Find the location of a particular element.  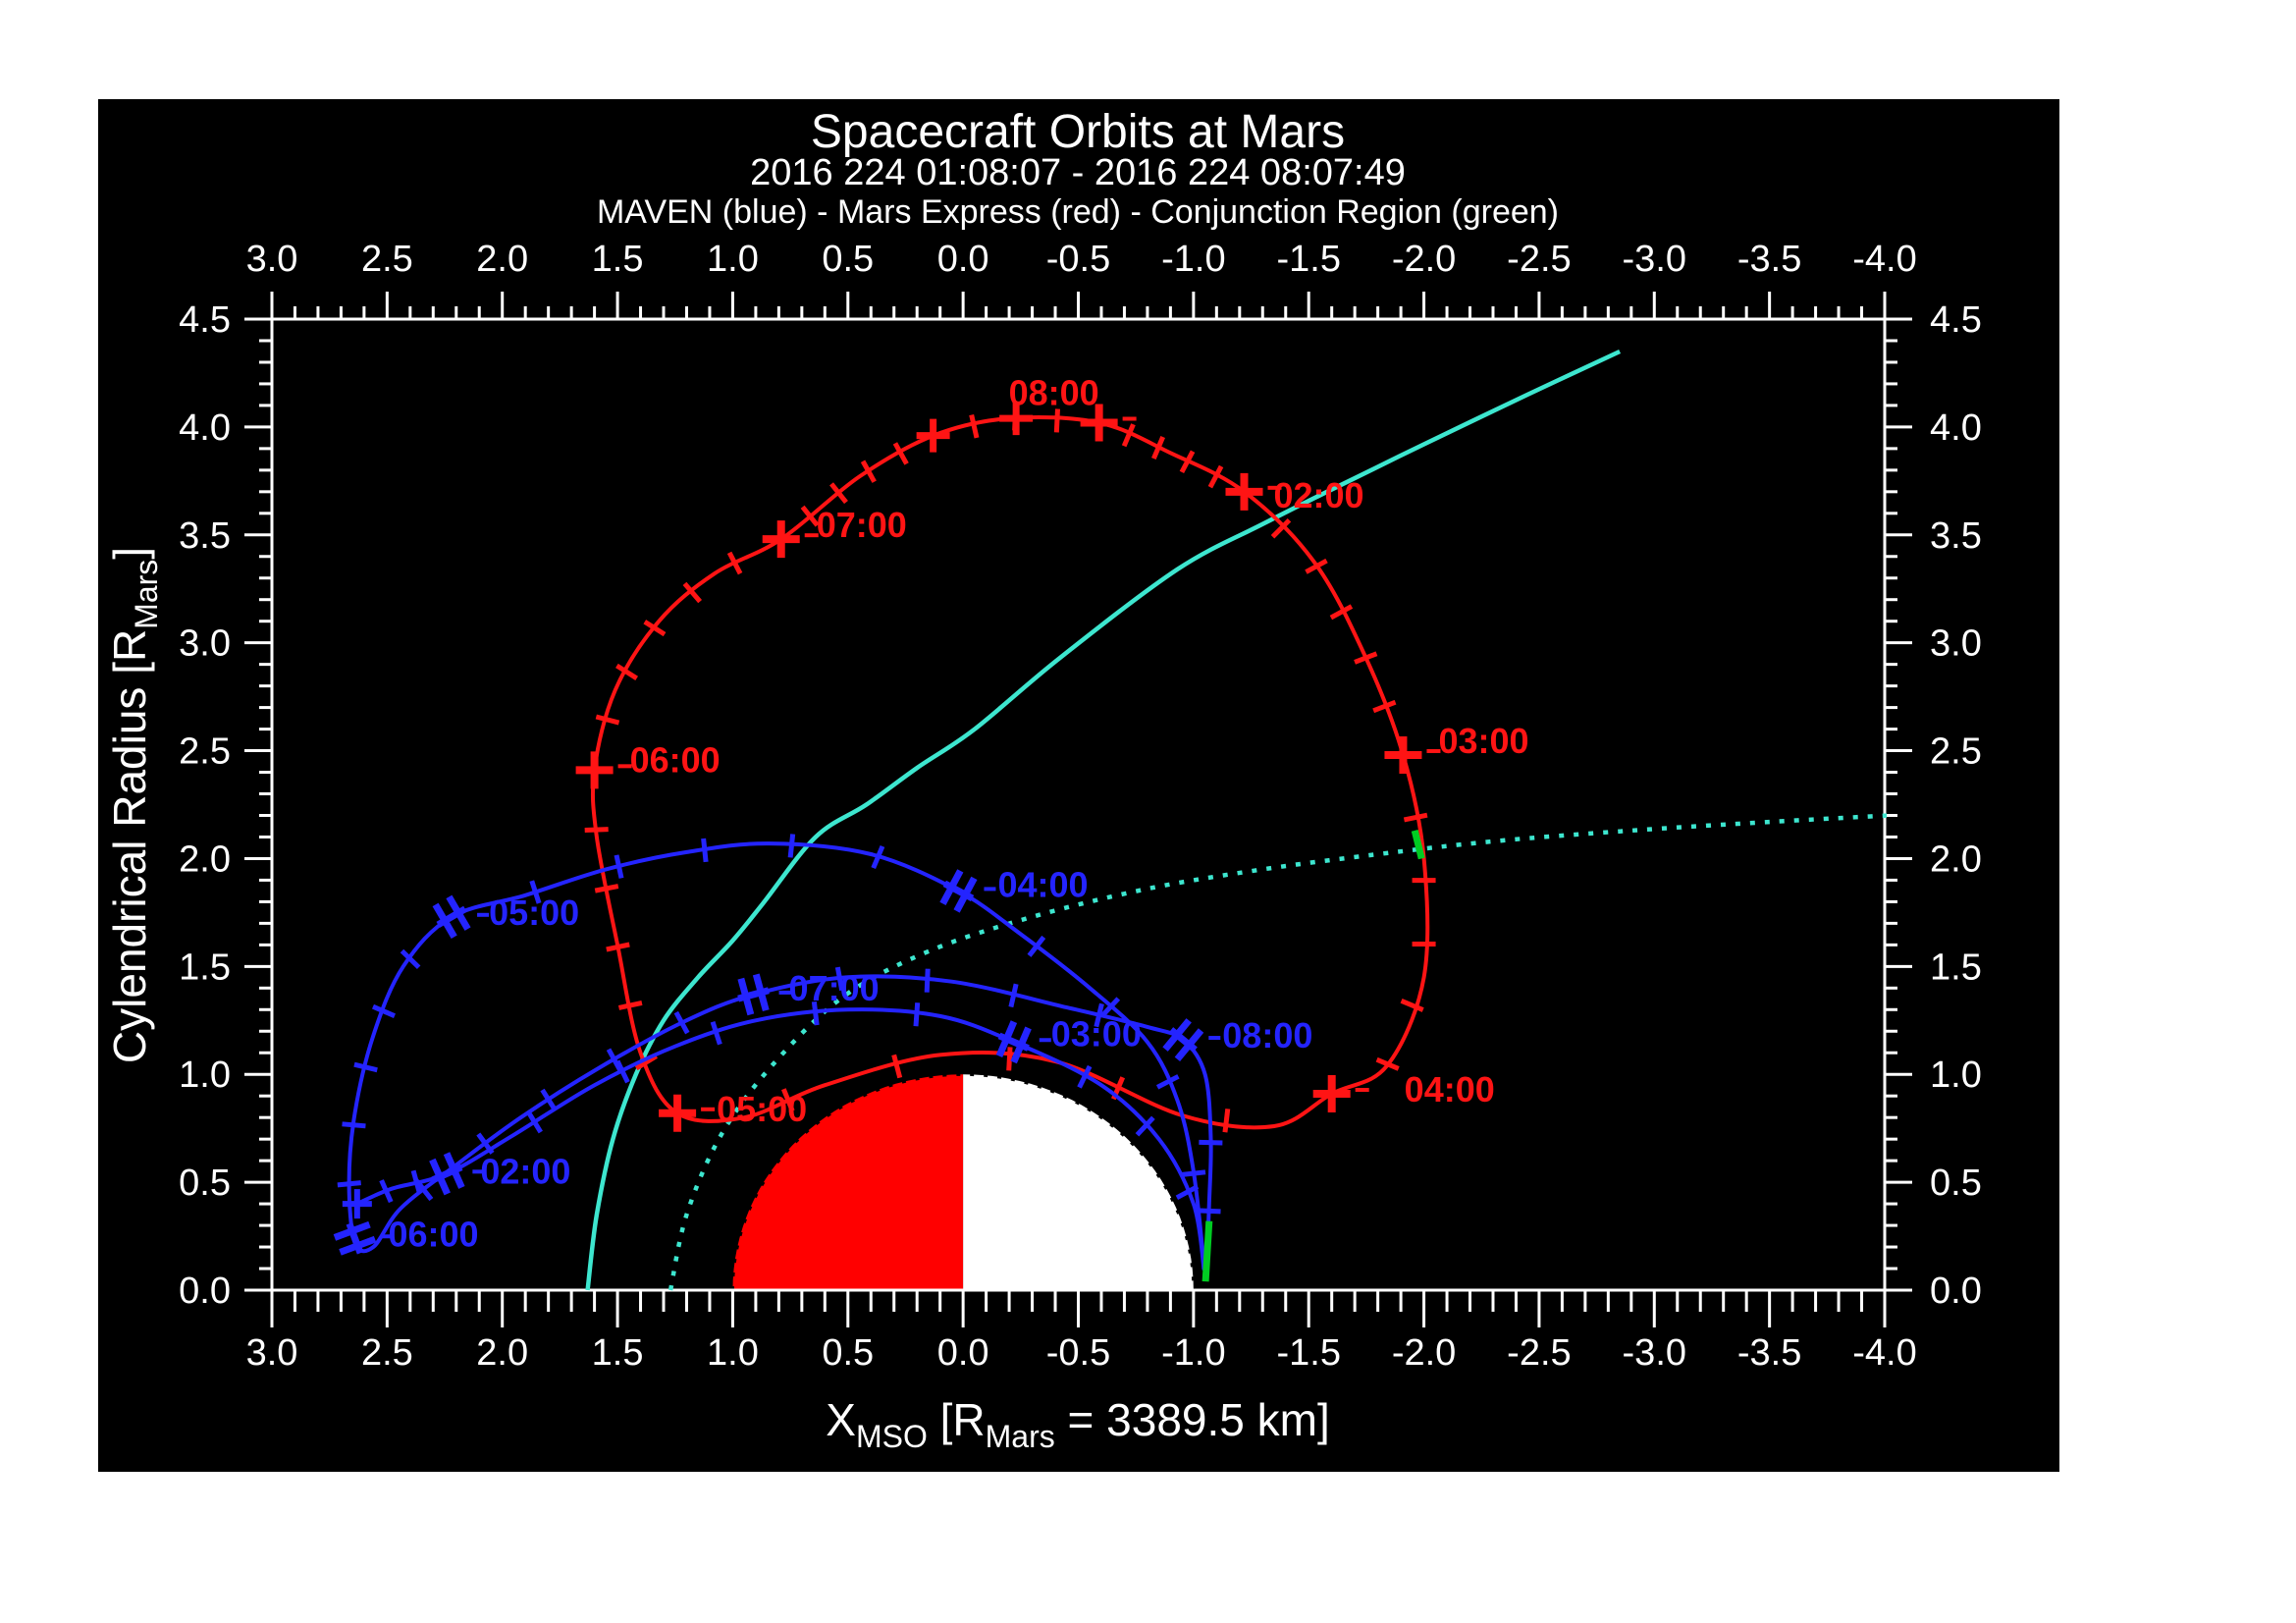

mars-express-hour-label: 02:00 is located at coordinates (1318, 495).